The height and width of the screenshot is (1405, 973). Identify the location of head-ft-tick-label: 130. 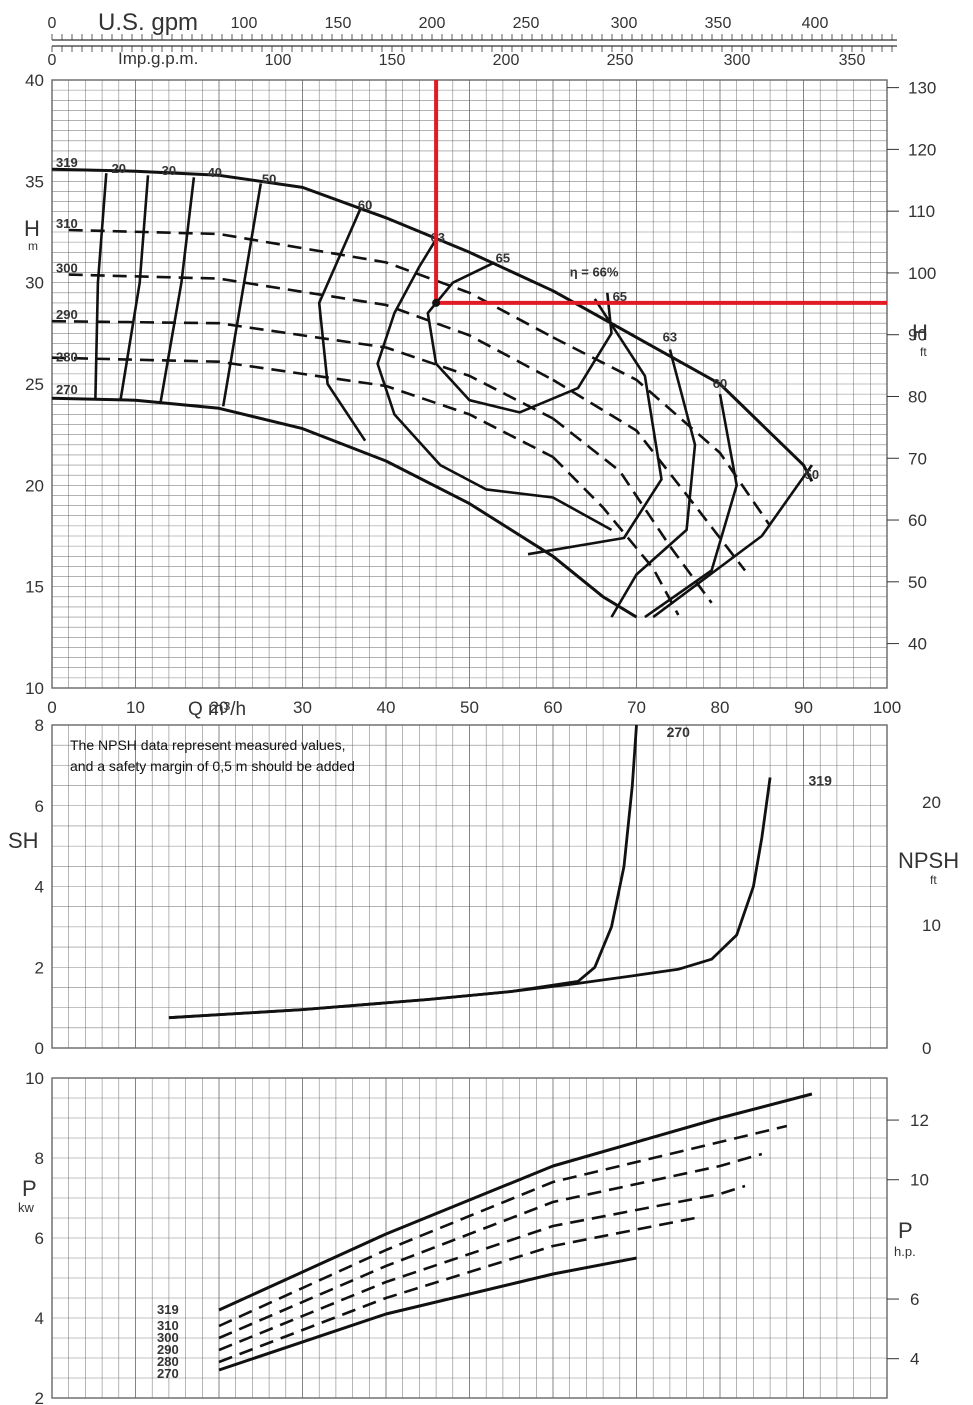
(922, 88).